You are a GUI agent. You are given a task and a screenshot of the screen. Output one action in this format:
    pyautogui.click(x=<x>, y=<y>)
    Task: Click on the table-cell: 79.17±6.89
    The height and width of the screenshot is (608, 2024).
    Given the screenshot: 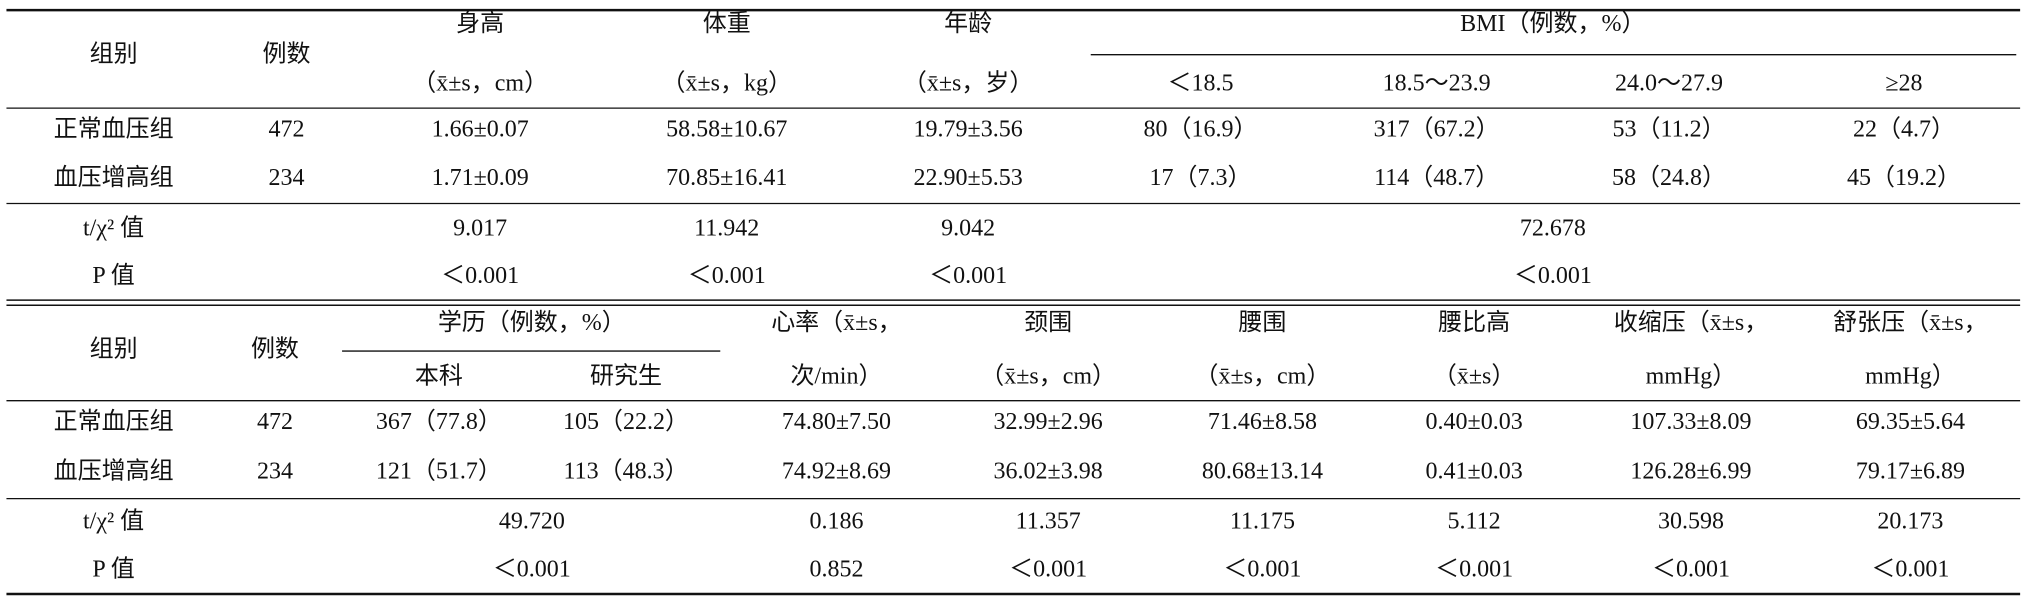 What is the action you would take?
    pyautogui.click(x=1910, y=472)
    